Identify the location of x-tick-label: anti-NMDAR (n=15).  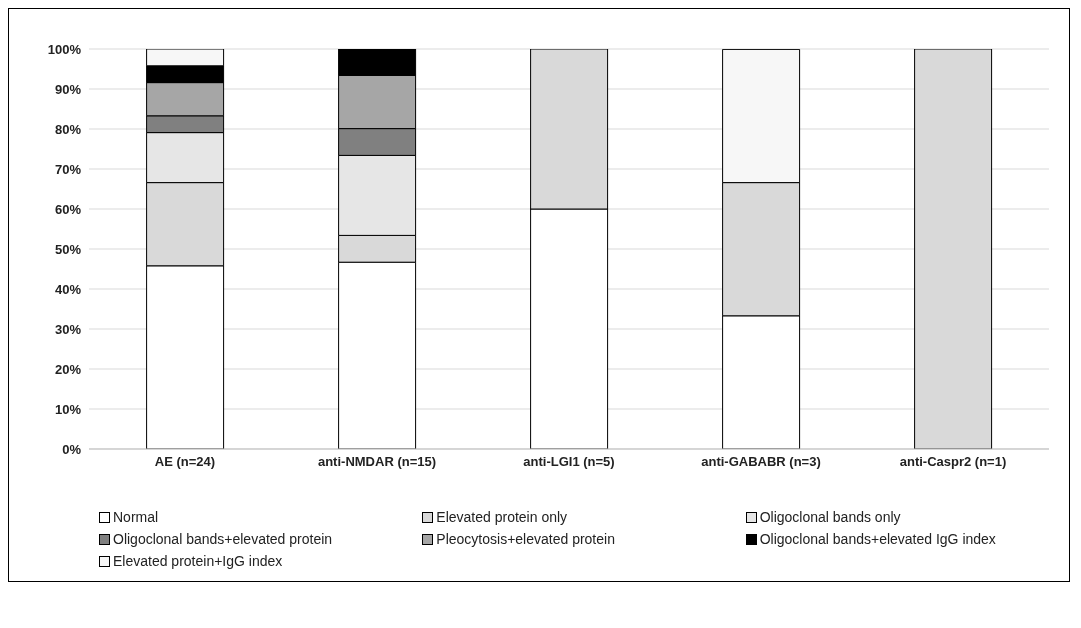
(377, 462).